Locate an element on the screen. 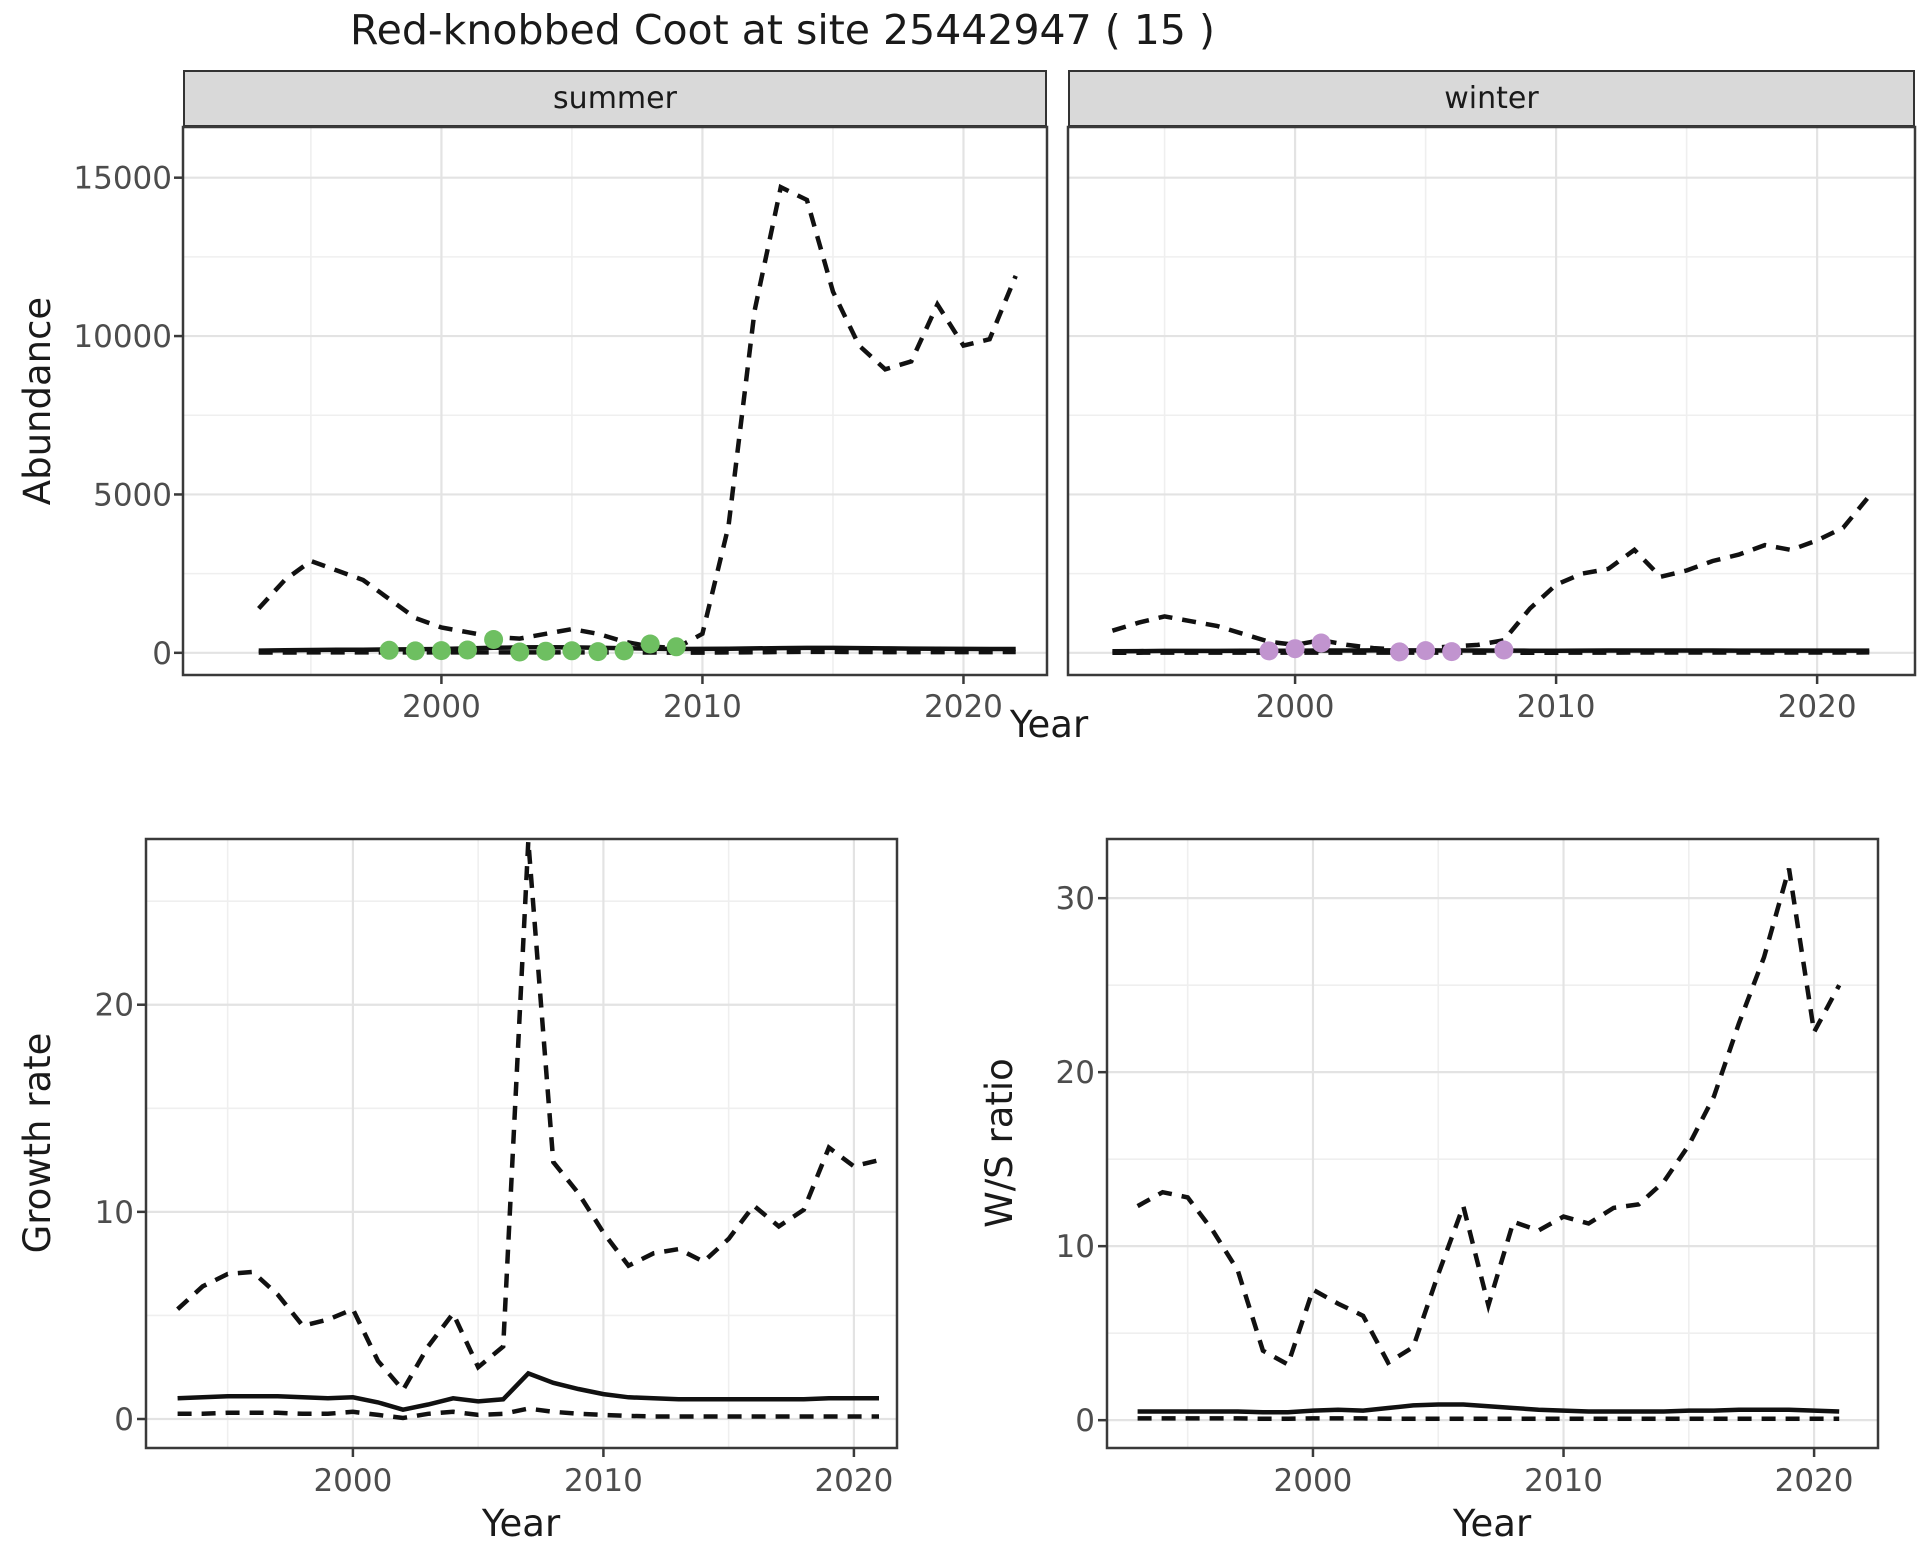  facet-strip-winter-label: winter is located at coordinates (1491, 98).